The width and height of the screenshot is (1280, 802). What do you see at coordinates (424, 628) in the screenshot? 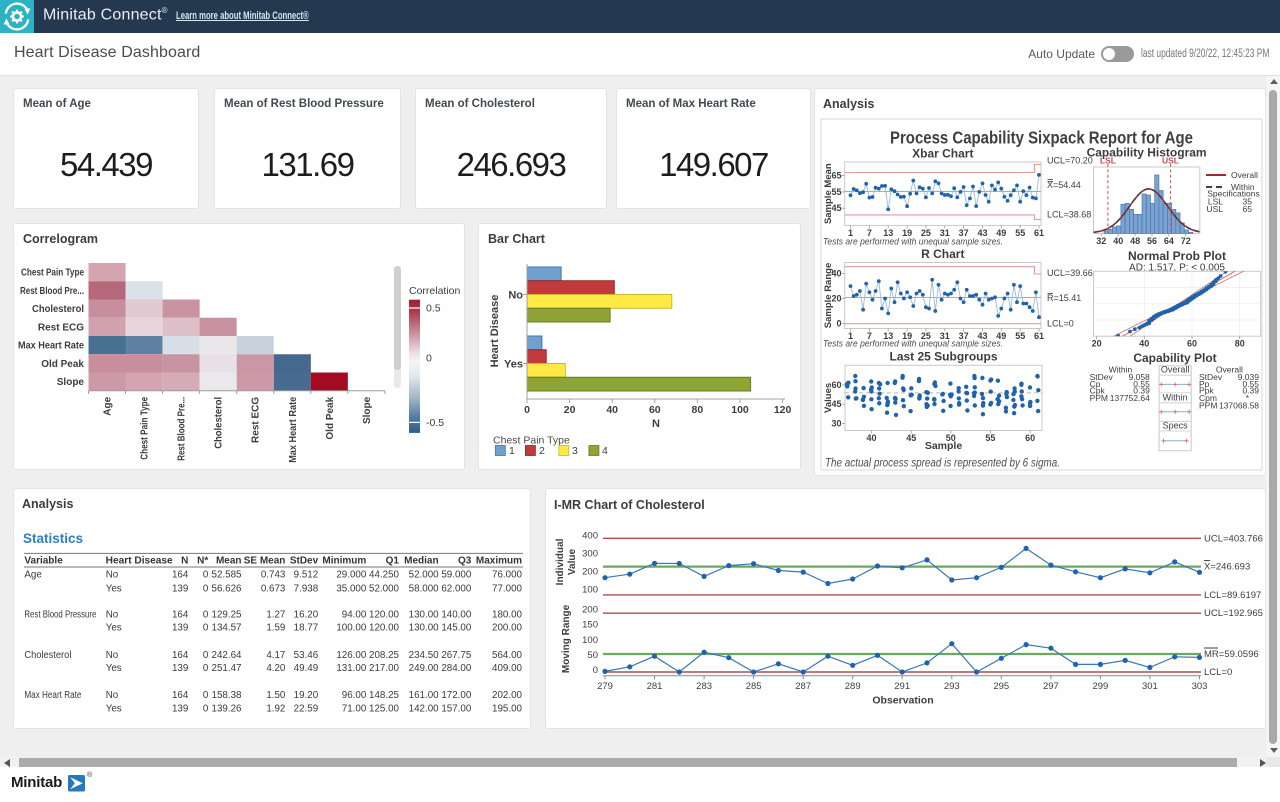
I see `svg-text: 130.00` at bounding box center [424, 628].